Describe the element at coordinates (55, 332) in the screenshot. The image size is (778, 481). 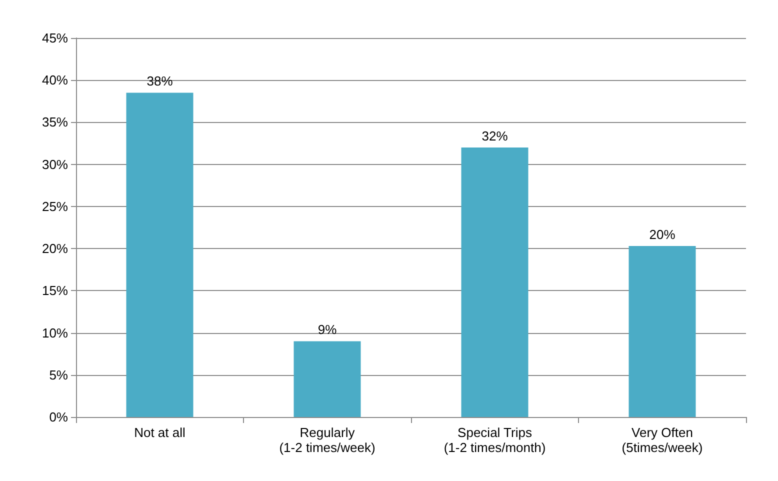
I see `y-tick-label: 10%` at that location.